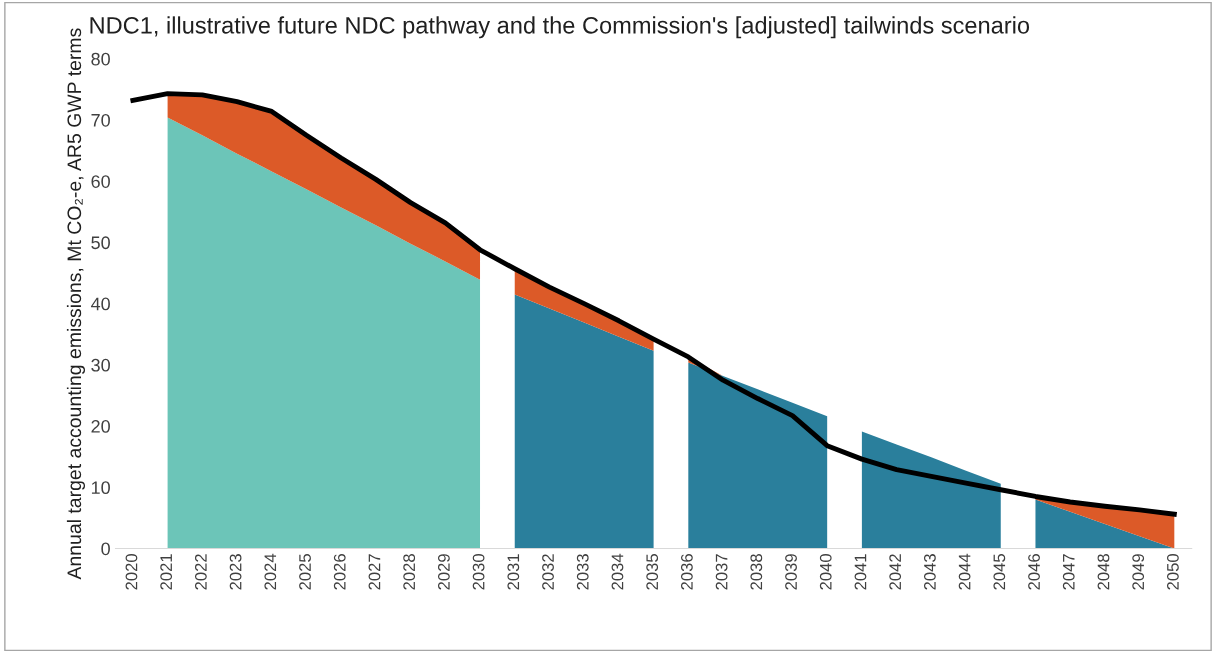 The width and height of the screenshot is (1216, 653). Describe the element at coordinates (443, 572) in the screenshot. I see `x-tick-label: 2029` at that location.